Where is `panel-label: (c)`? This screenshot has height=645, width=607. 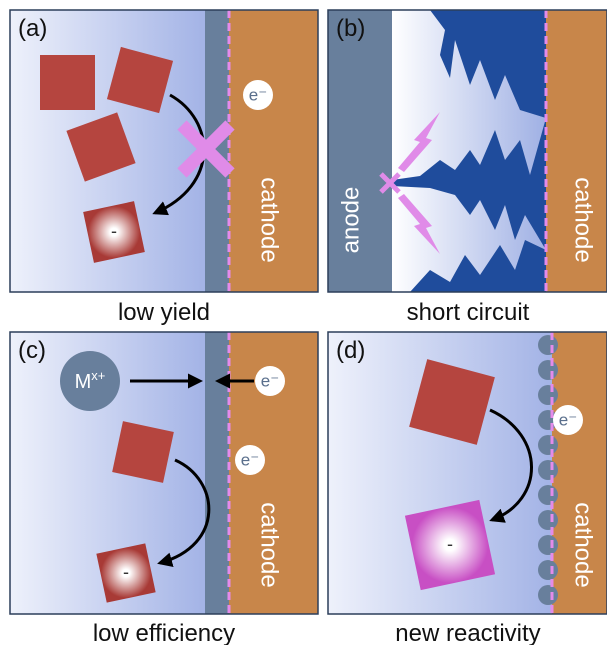 panel-label: (c) is located at coordinates (32, 350).